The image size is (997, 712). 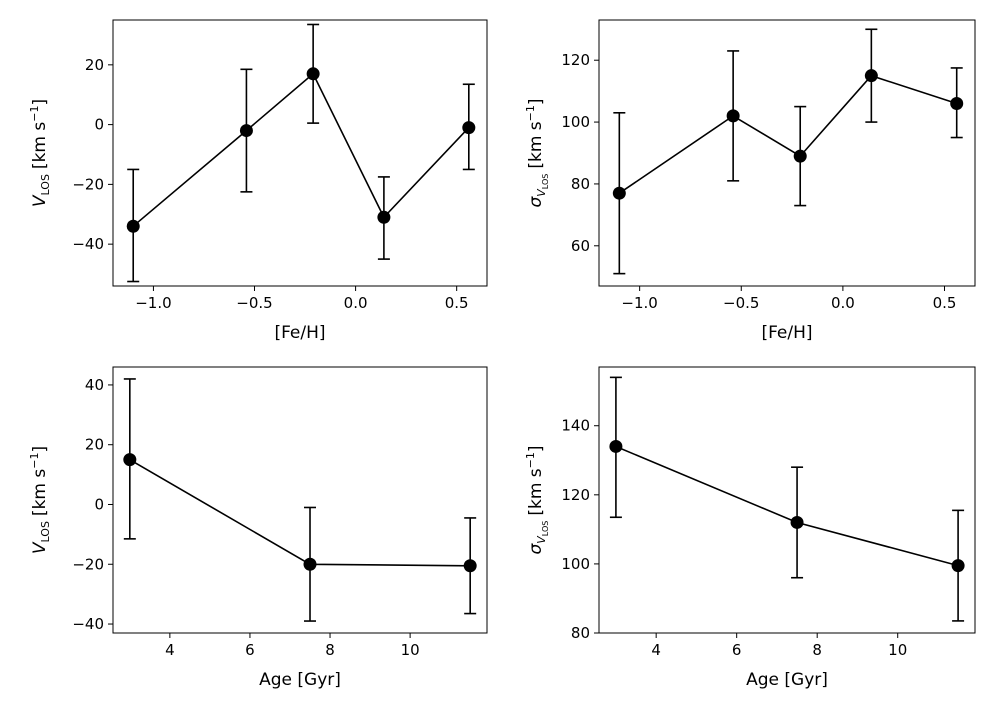 What do you see at coordinates (580, 246) in the screenshot?
I see `y-tick-label: 60` at bounding box center [580, 246].